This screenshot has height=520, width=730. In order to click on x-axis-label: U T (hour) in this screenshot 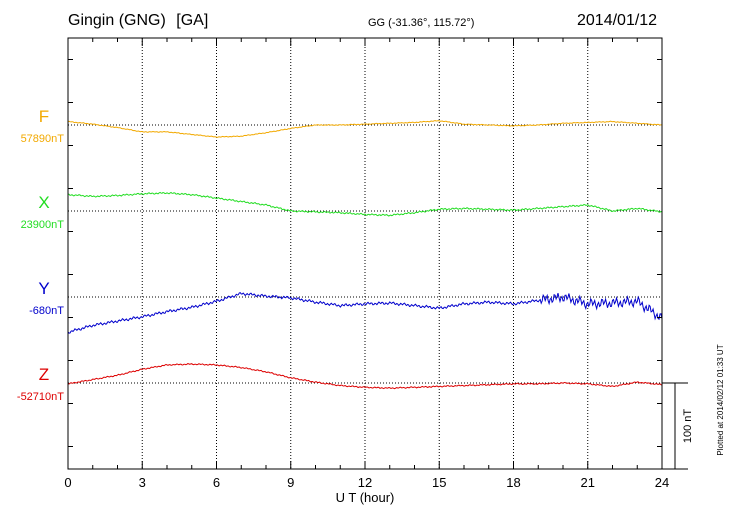, I will do `click(365, 497)`.